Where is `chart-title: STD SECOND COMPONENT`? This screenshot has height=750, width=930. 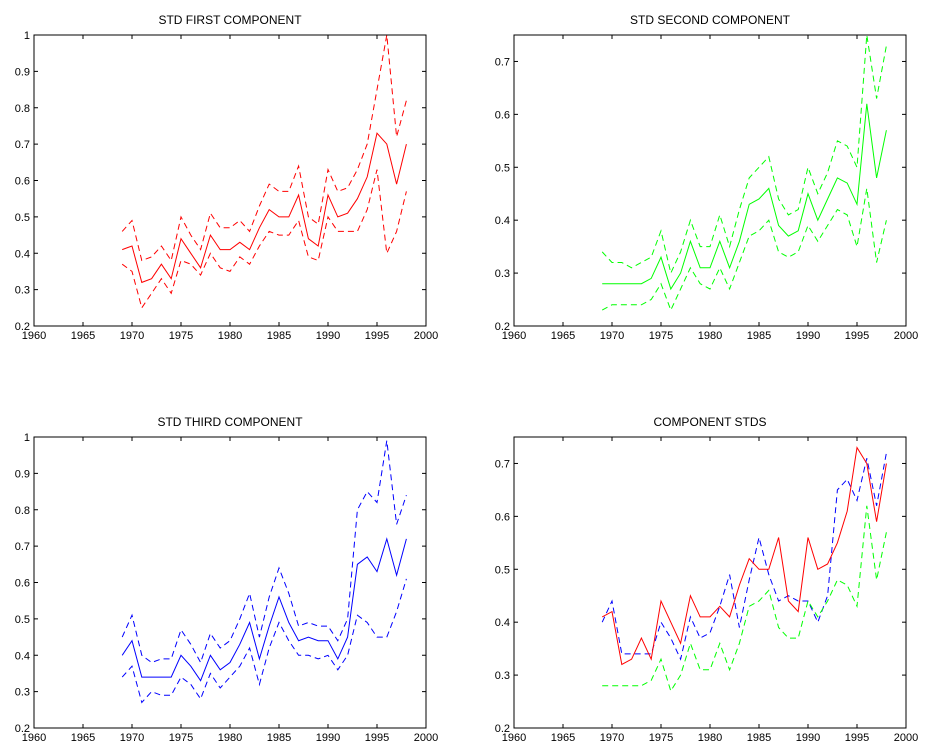 chart-title: STD SECOND COMPONENT is located at coordinates (710, 20).